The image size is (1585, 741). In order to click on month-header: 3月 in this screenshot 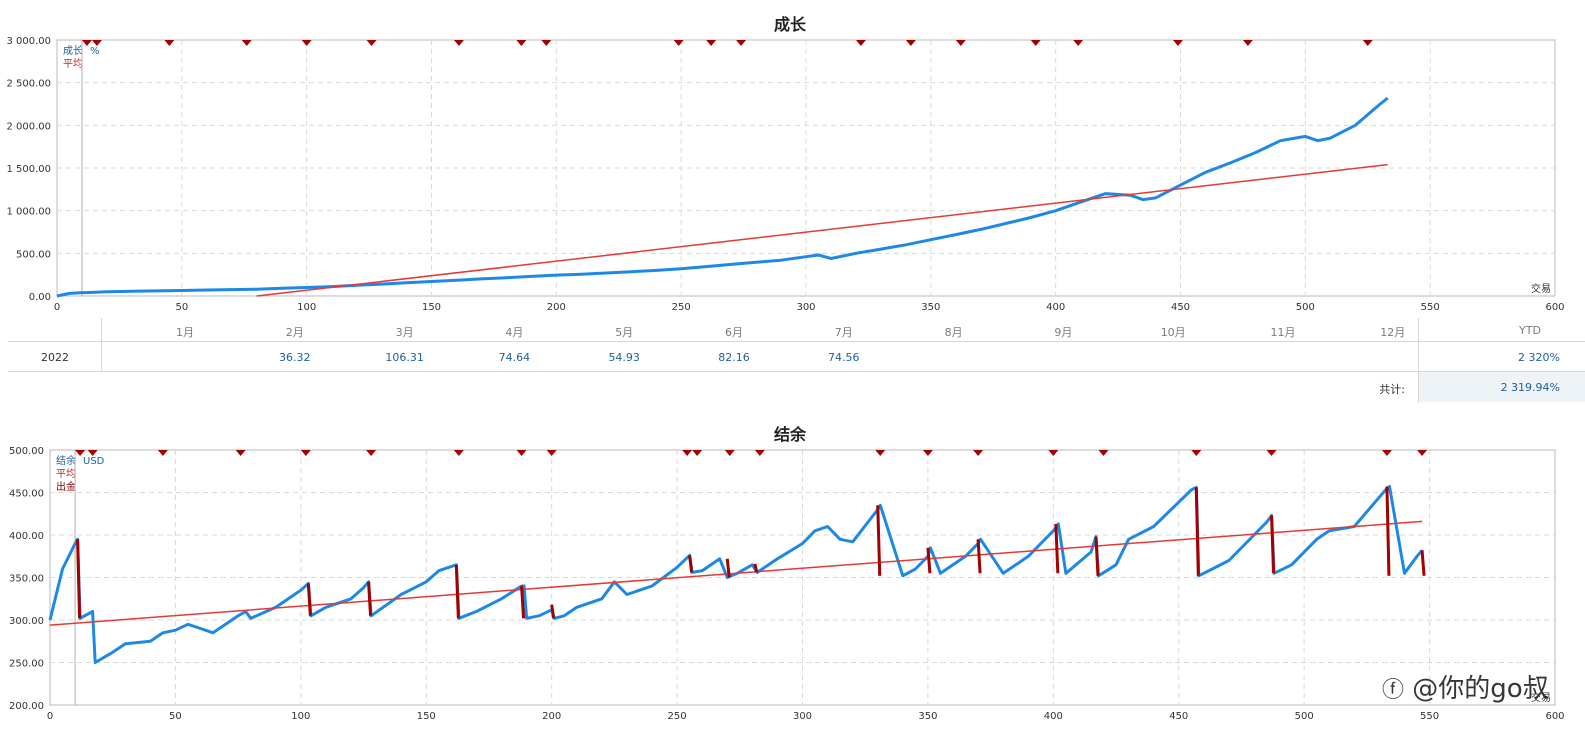, I will do `click(404, 332)`.